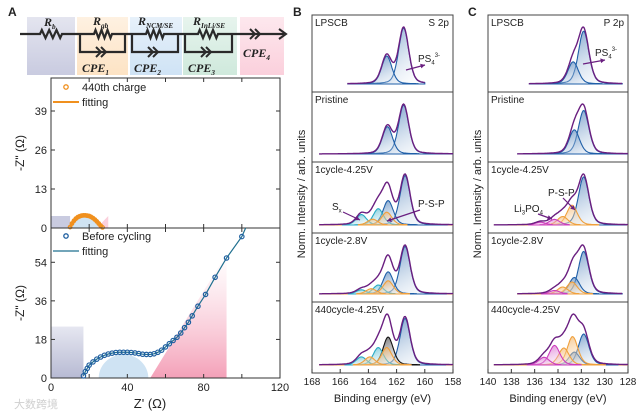 The height and width of the screenshot is (414, 641). I want to click on x-tick-label: 138, so click(511, 382).